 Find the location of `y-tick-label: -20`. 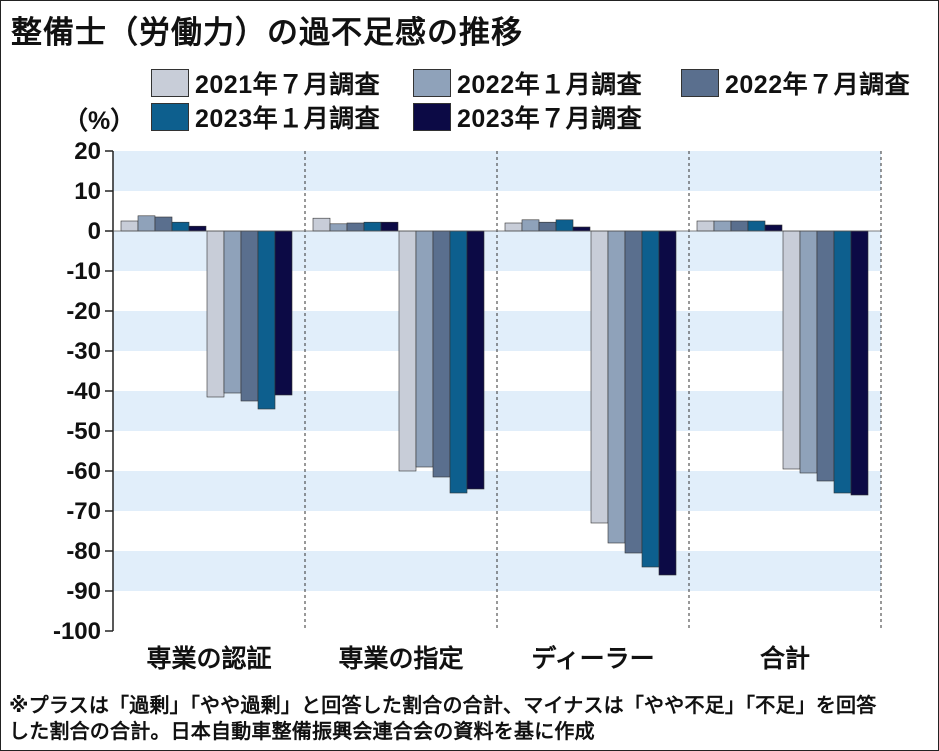

y-tick-label: -20 is located at coordinates (83, 311).